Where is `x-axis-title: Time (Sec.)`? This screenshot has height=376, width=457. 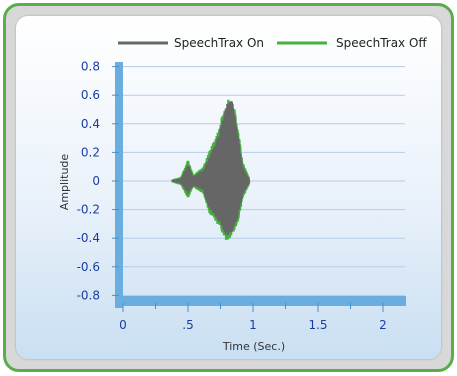
x-axis-title: Time (Sec.) is located at coordinates (253, 346).